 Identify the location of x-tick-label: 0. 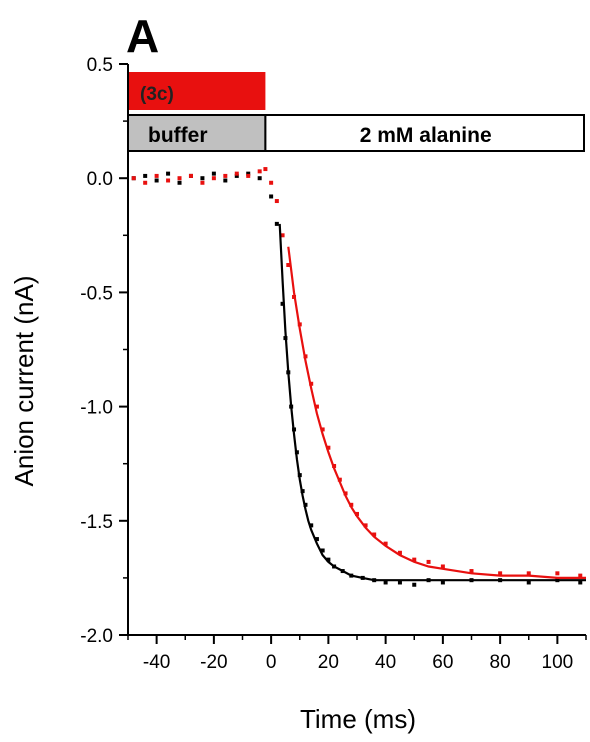
(271, 662).